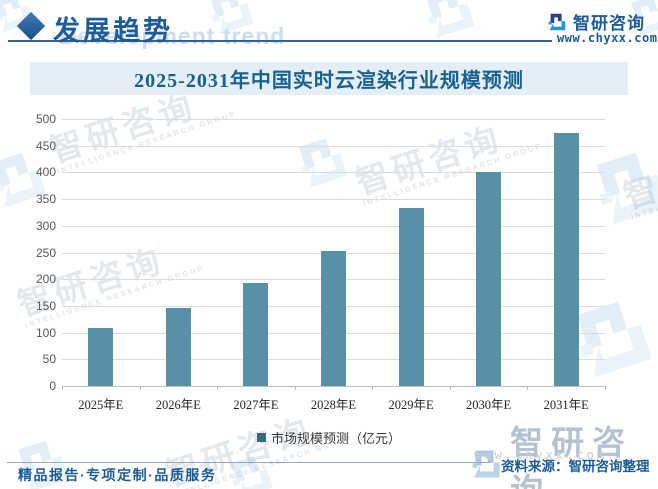 Image resolution: width=658 pixels, height=489 pixels. I want to click on bar-2027年E, so click(256, 334).